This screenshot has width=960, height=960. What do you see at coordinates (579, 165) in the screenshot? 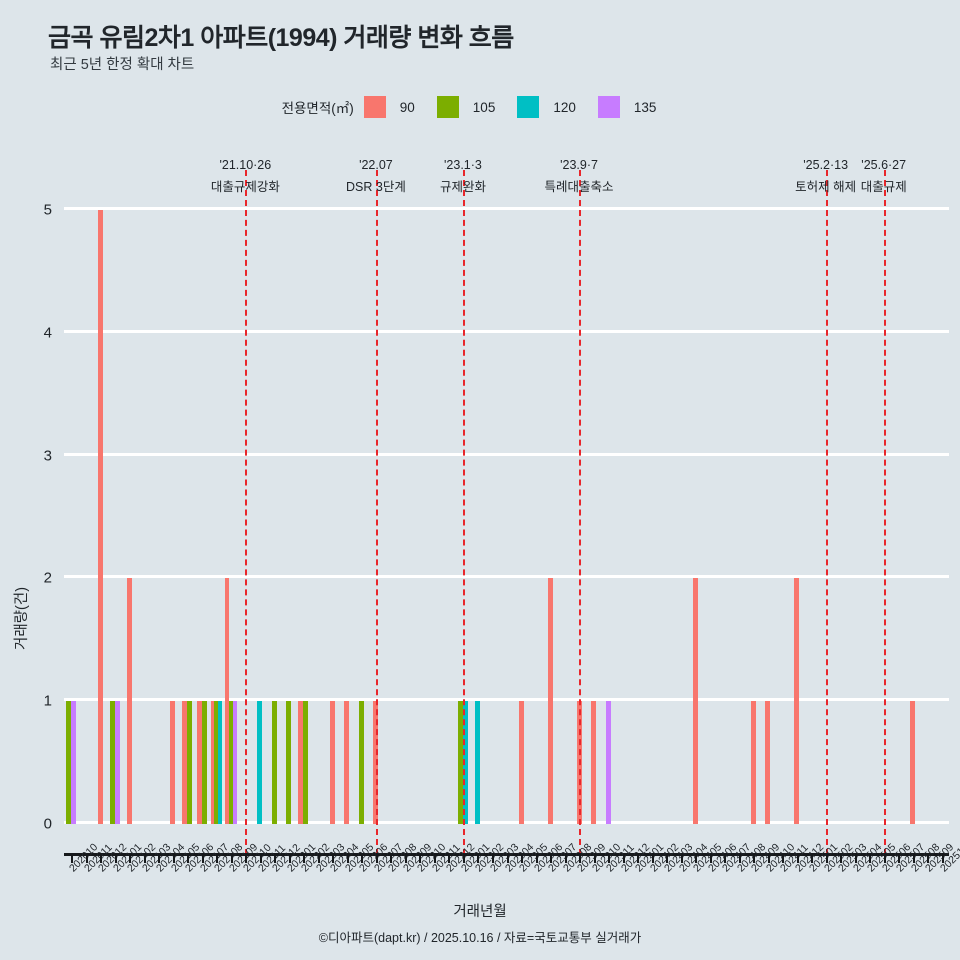
I see `annotation-date: '23.9·7` at bounding box center [579, 165].